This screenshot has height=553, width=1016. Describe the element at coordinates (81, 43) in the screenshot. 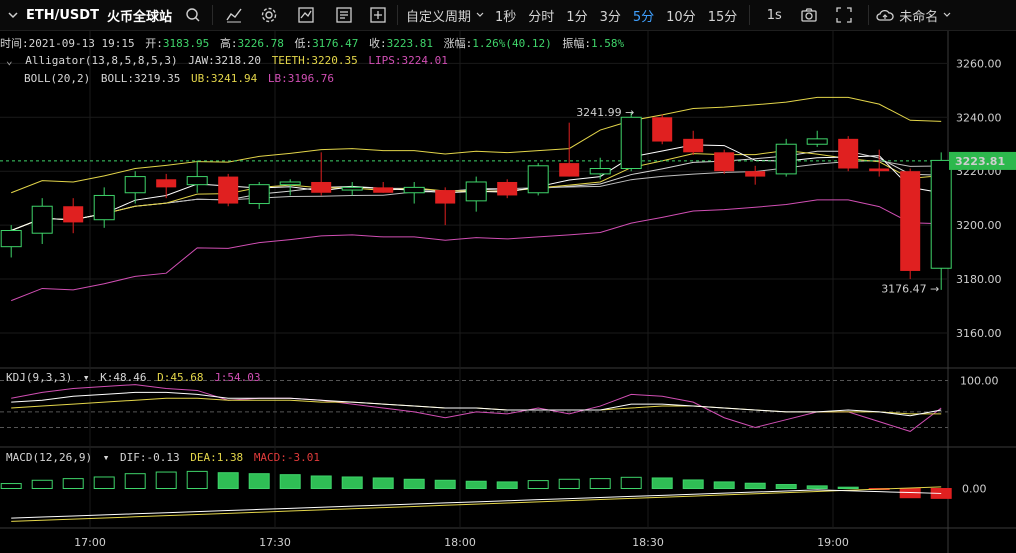

I see `value: 2021-09-13 19:15` at that location.